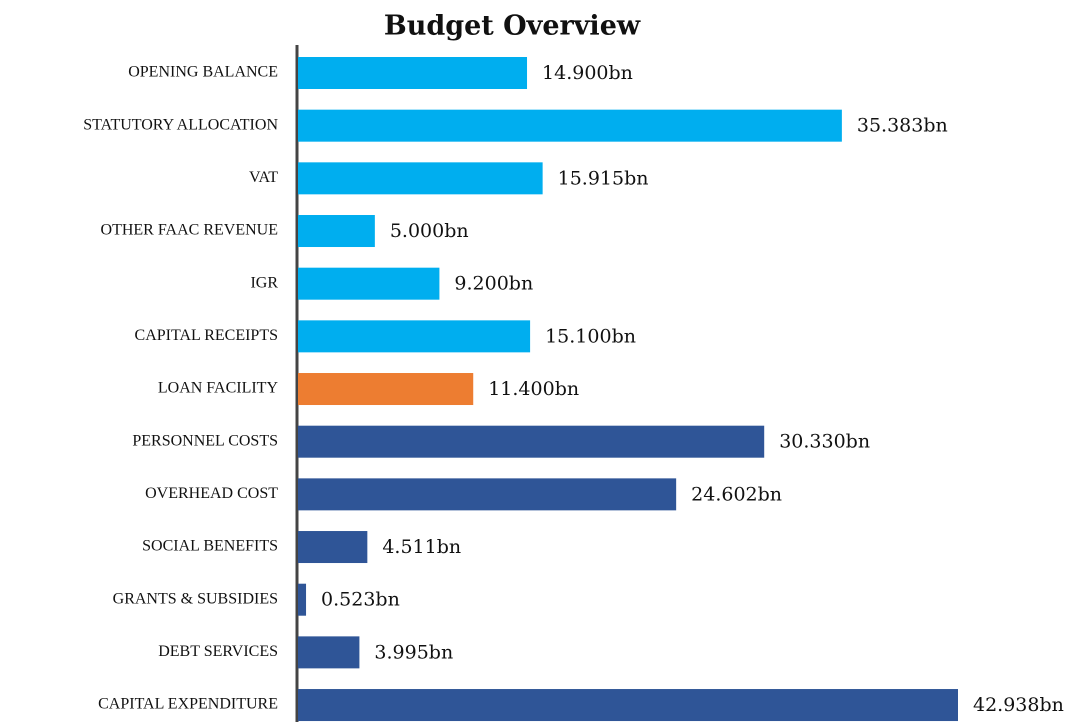 The height and width of the screenshot is (722, 1083). I want to click on value-label: 5.000bn, so click(429, 231).